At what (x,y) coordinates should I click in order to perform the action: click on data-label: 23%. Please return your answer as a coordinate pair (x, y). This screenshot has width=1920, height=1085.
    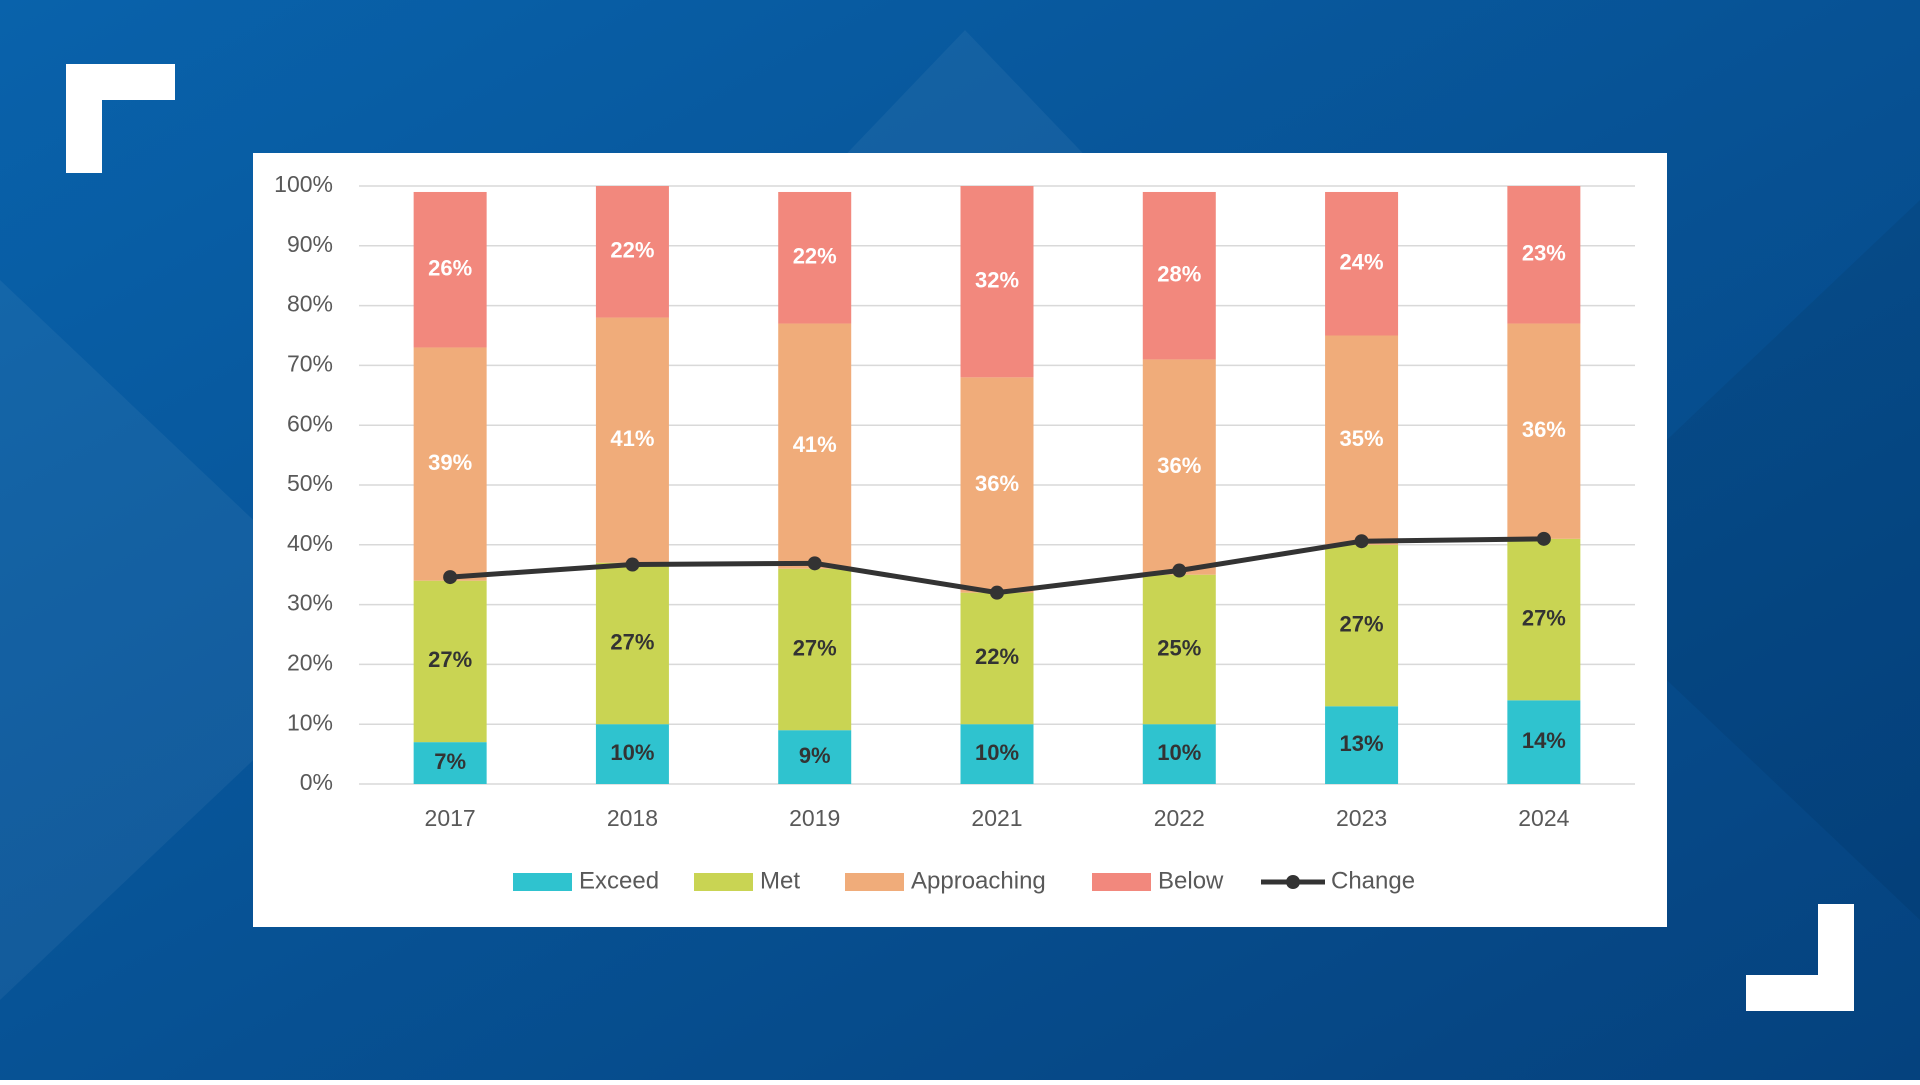
    Looking at the image, I should click on (1544, 253).